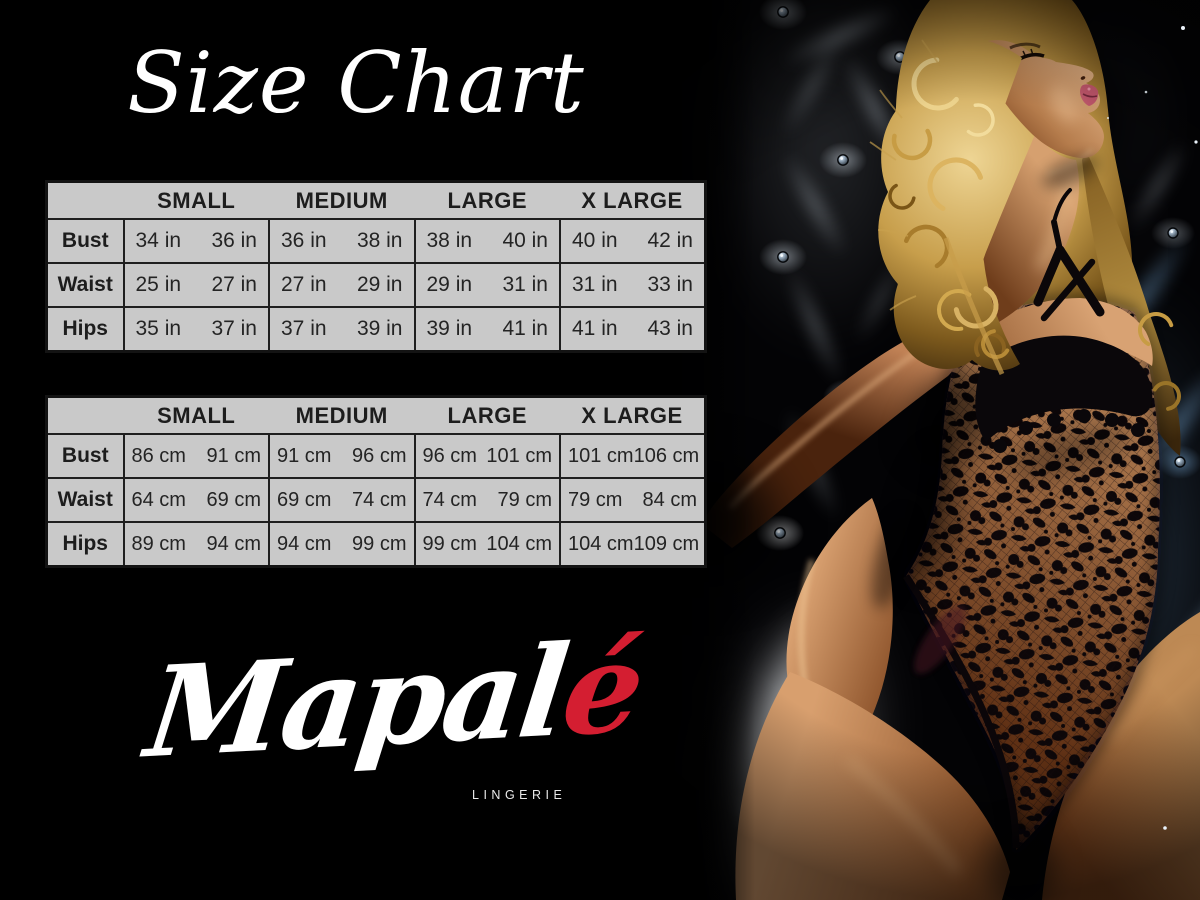 Image resolution: width=1200 pixels, height=900 pixels. I want to click on crystal-sparkles, so click(1152, 428).